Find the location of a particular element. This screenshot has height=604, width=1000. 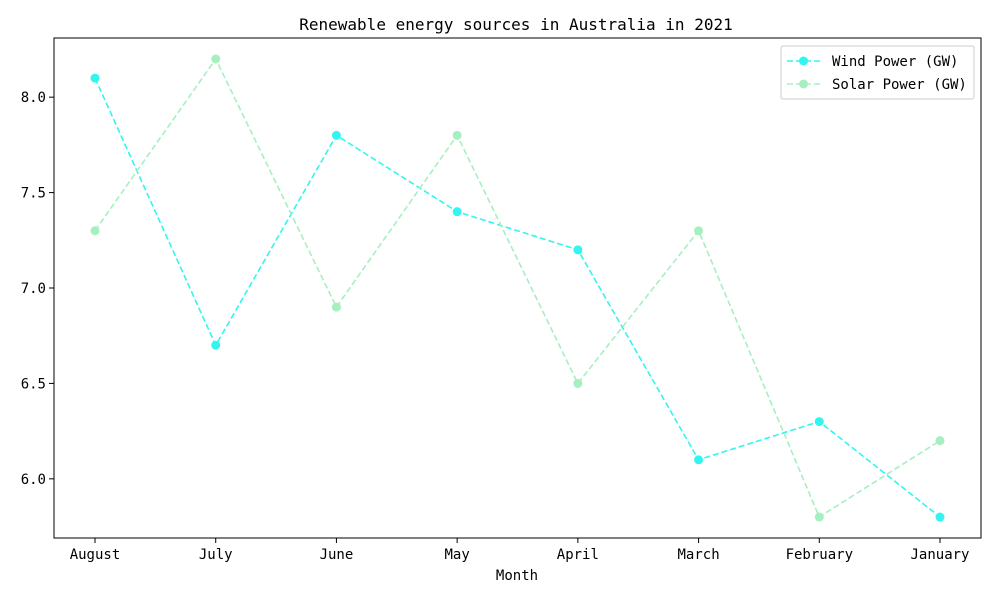

x-tick-label-february: February is located at coordinates (819, 555).